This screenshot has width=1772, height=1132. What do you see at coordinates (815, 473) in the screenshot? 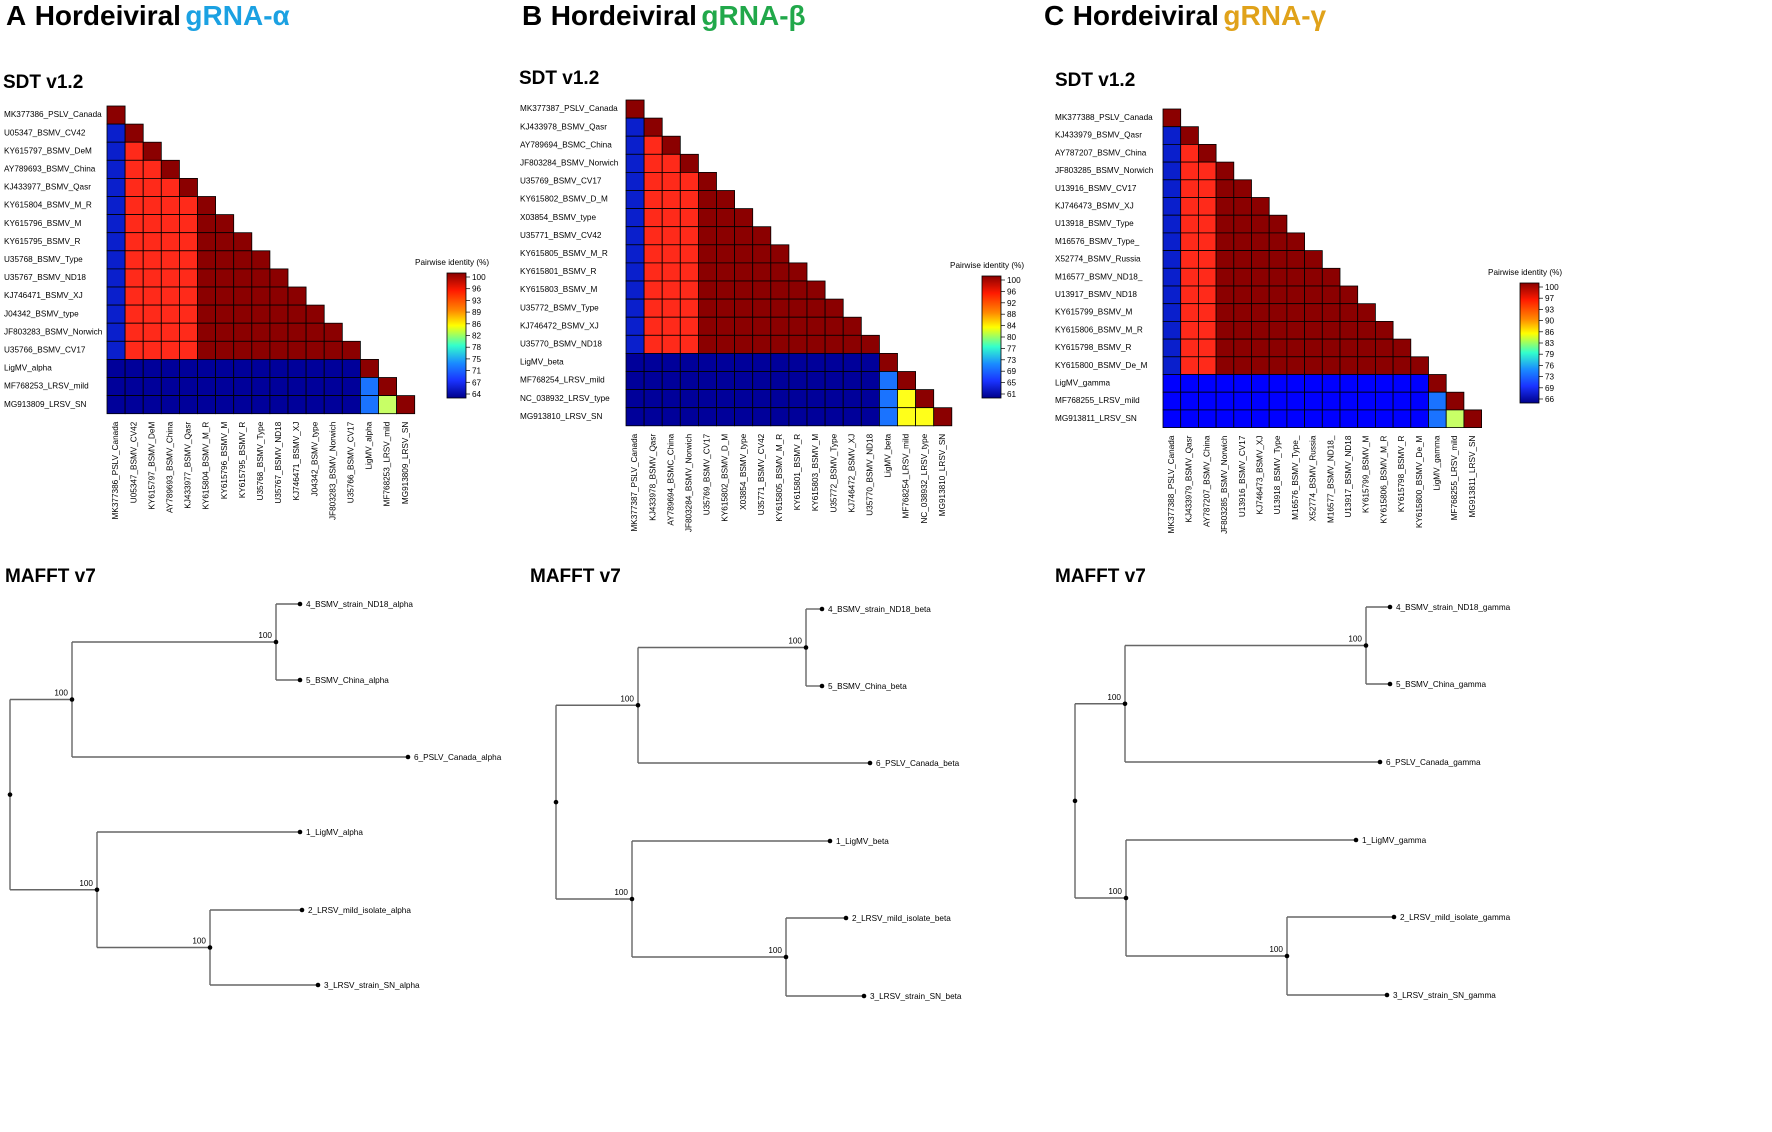
I see `column-label: KY615803_BSMV_M` at bounding box center [815, 473].